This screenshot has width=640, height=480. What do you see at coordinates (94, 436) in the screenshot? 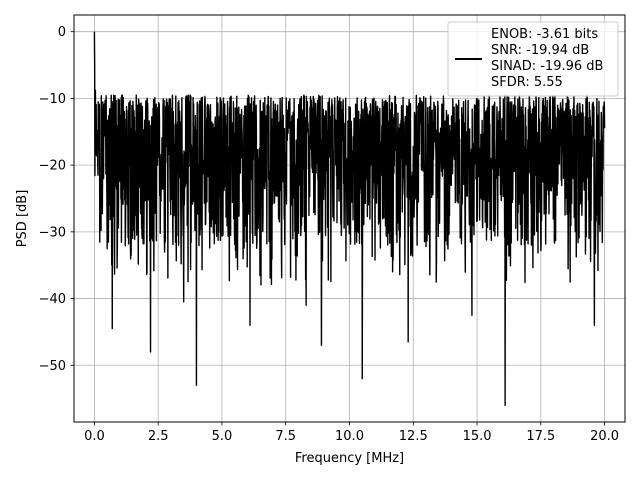
I see `x-tick-label: 0.0` at bounding box center [94, 436].